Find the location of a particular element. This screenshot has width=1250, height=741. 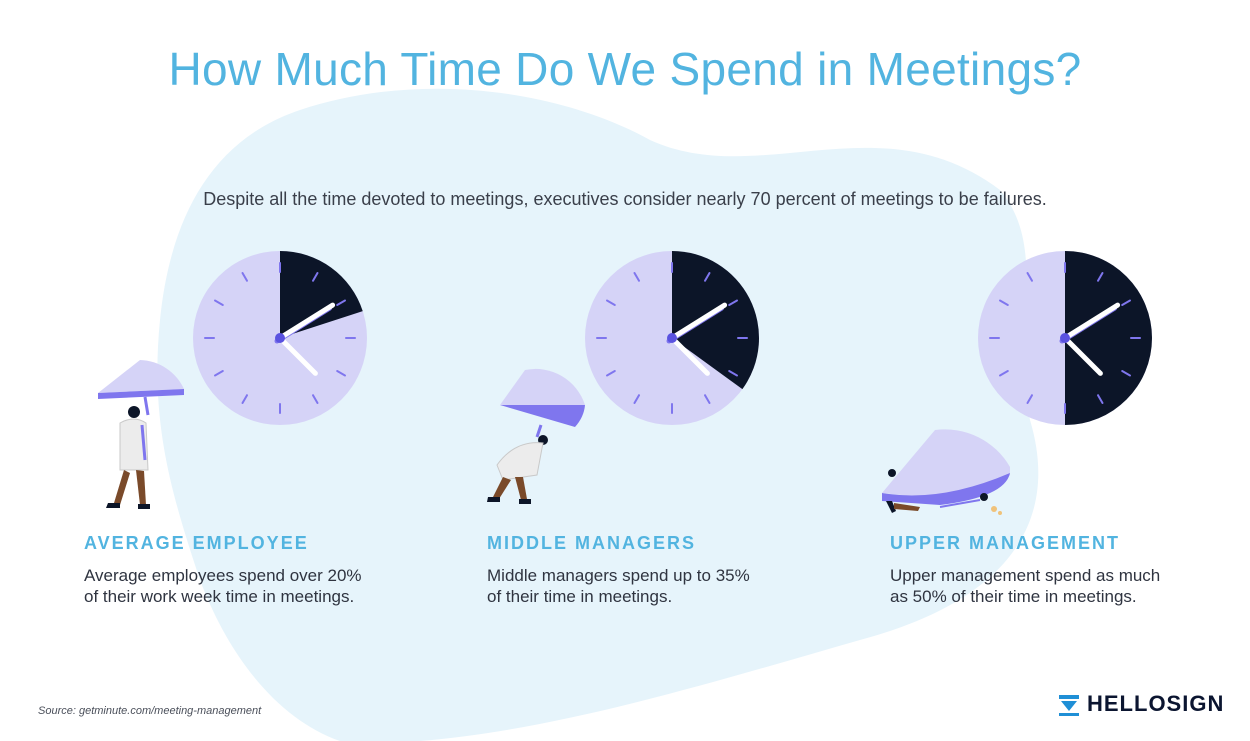

desc-line: as 50% of their time in meetings. is located at coordinates (1013, 596).